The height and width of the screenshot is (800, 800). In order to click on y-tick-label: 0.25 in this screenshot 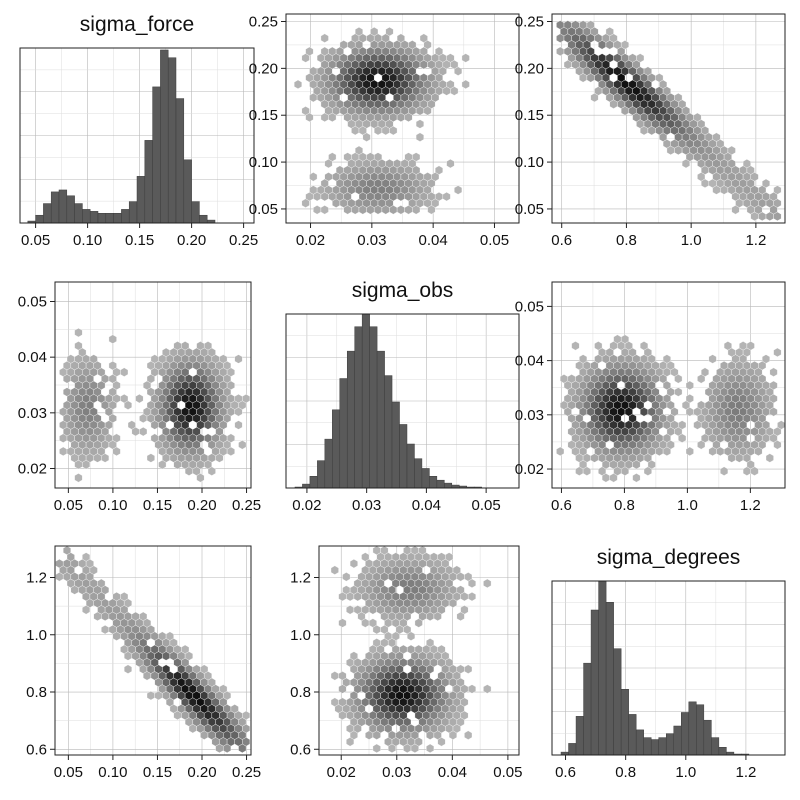, I will do `click(263, 21)`.